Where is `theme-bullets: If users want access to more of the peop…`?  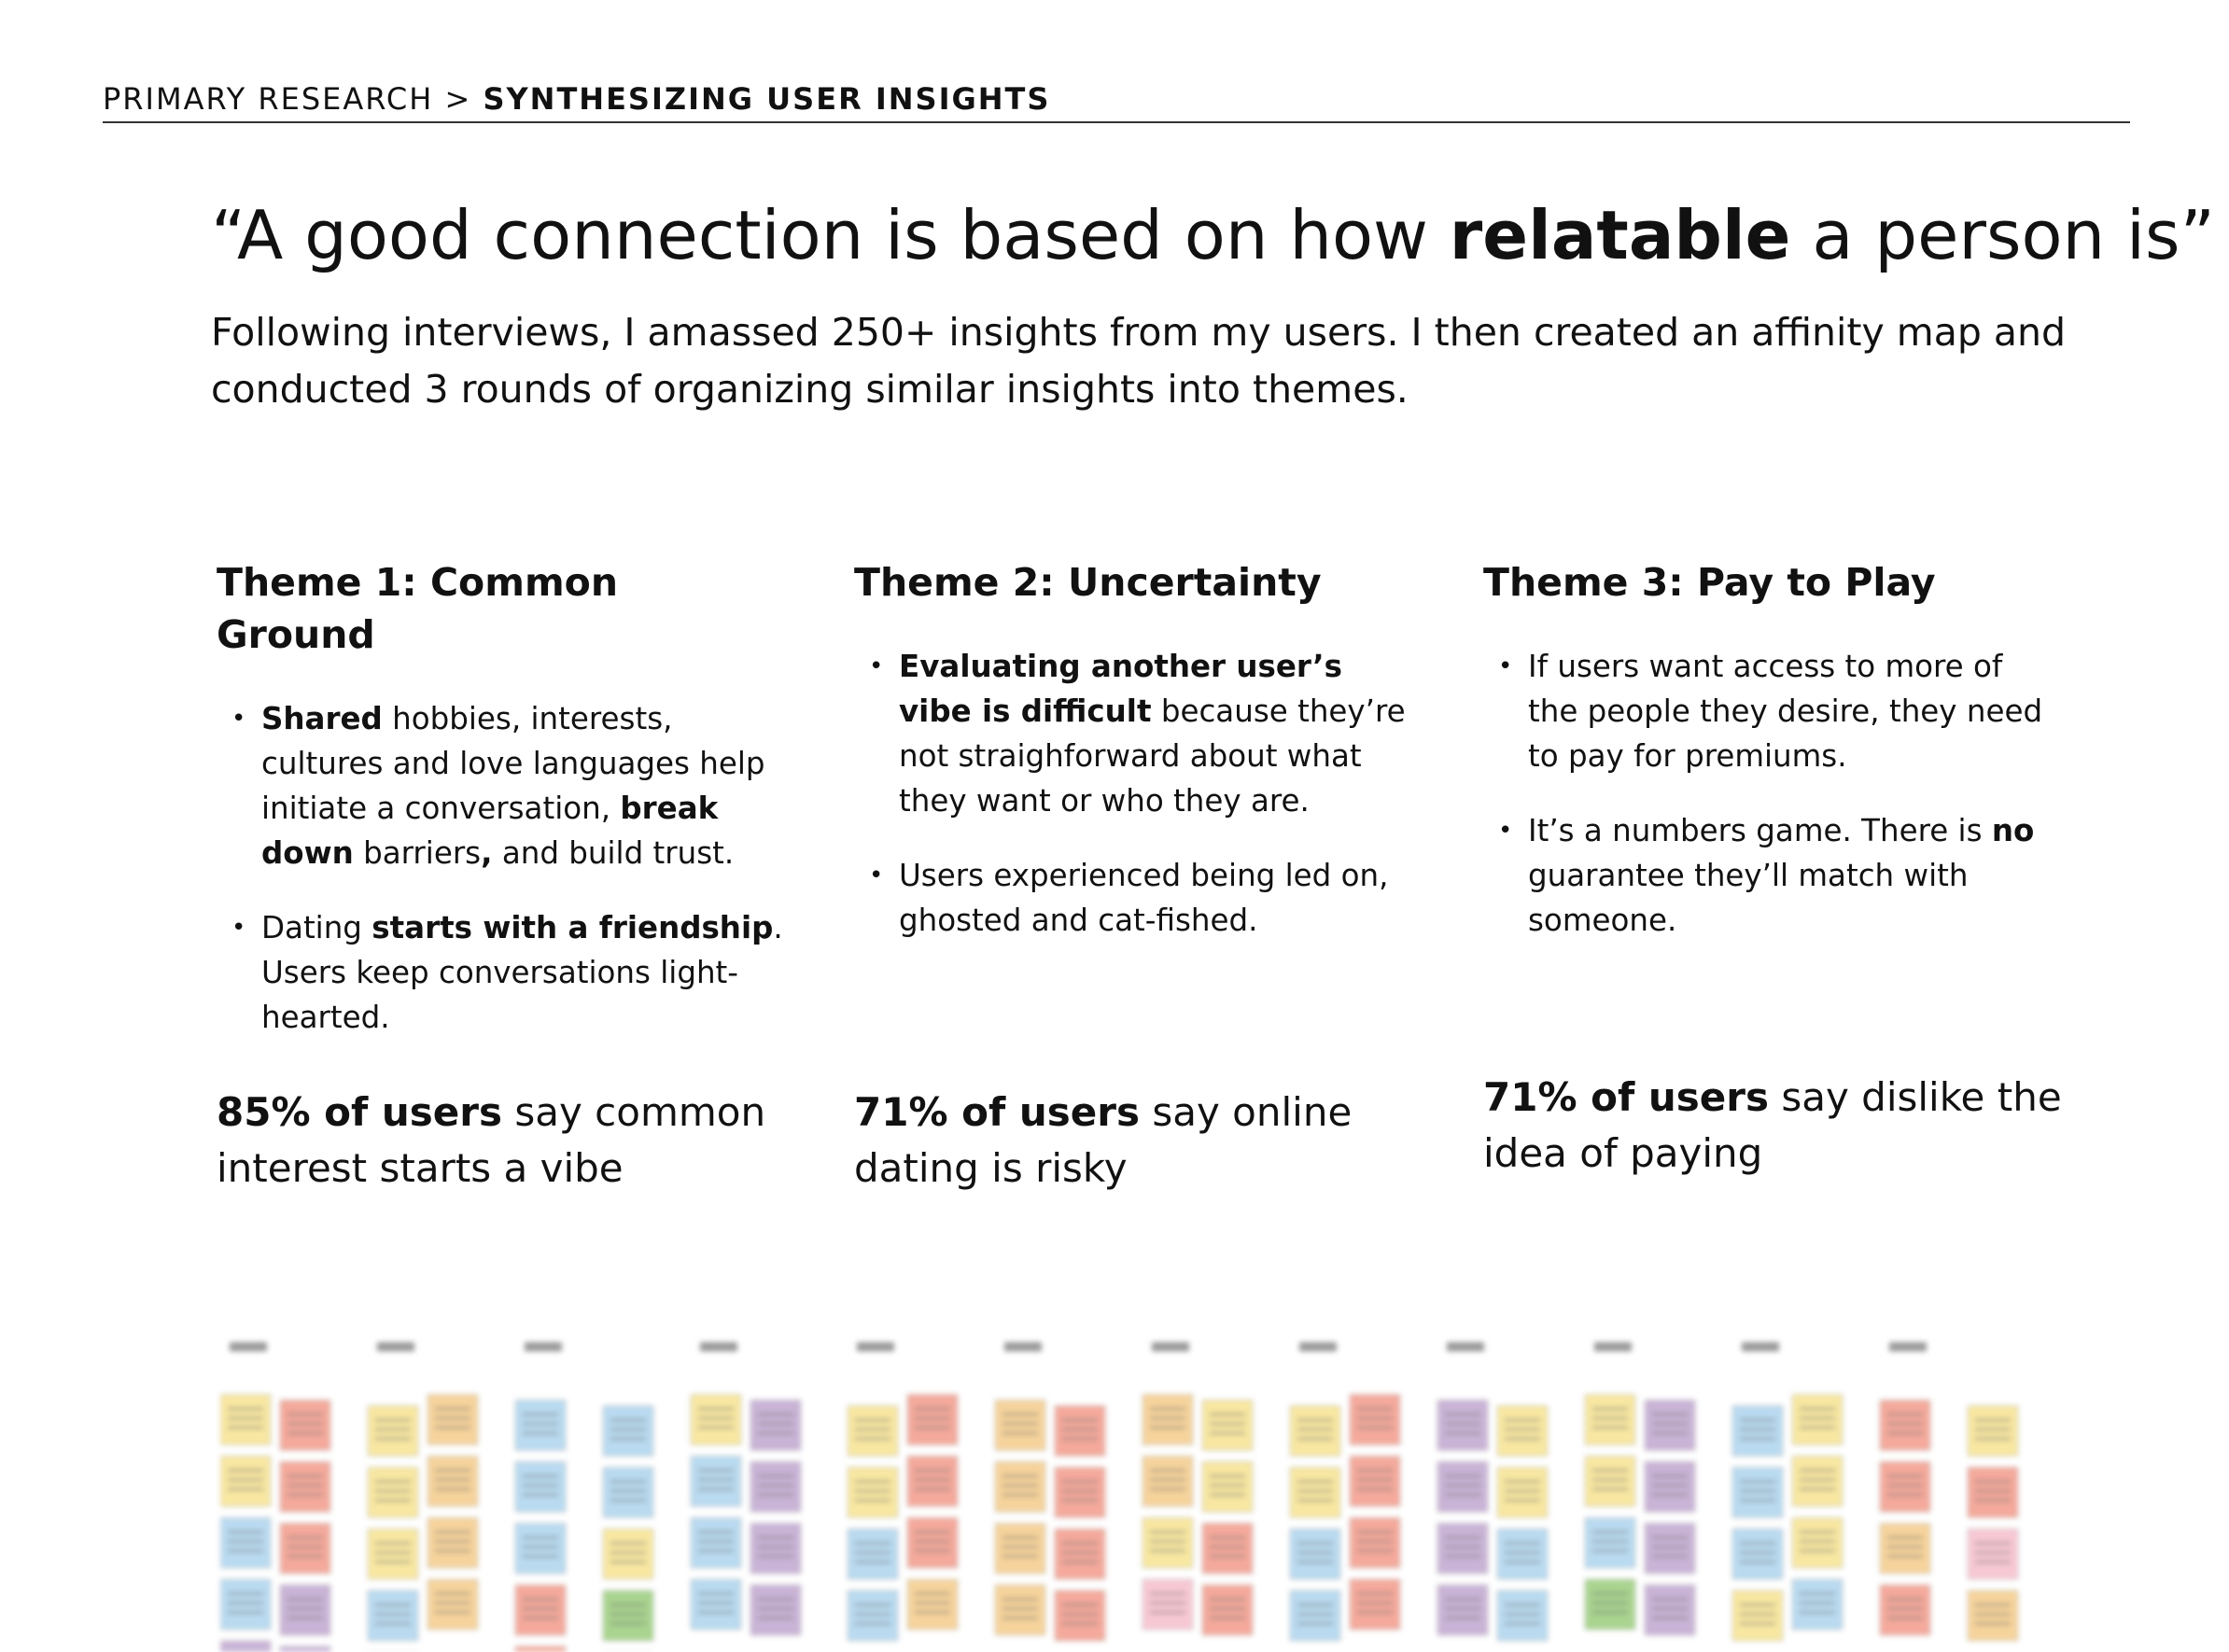 theme-bullets: If users want access to more of the peop… is located at coordinates (1768, 793).